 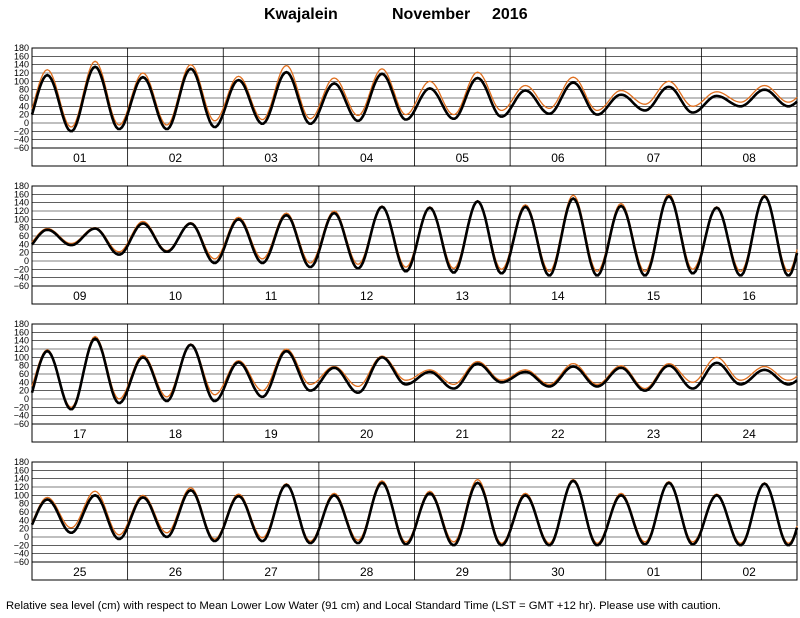 I want to click on day-label: 24, so click(x=750, y=434).